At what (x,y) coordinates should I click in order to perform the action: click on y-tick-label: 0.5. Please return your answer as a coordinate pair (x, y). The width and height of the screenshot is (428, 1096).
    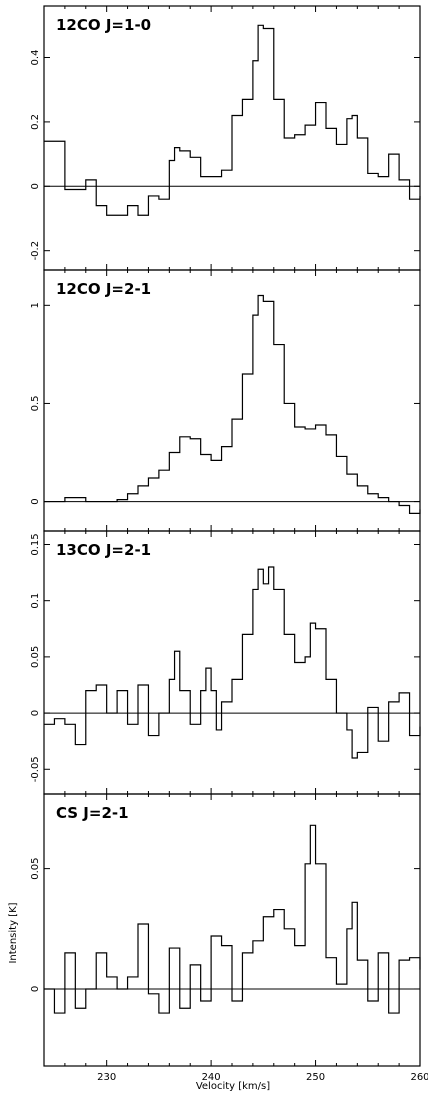
    Looking at the image, I should click on (35, 403).